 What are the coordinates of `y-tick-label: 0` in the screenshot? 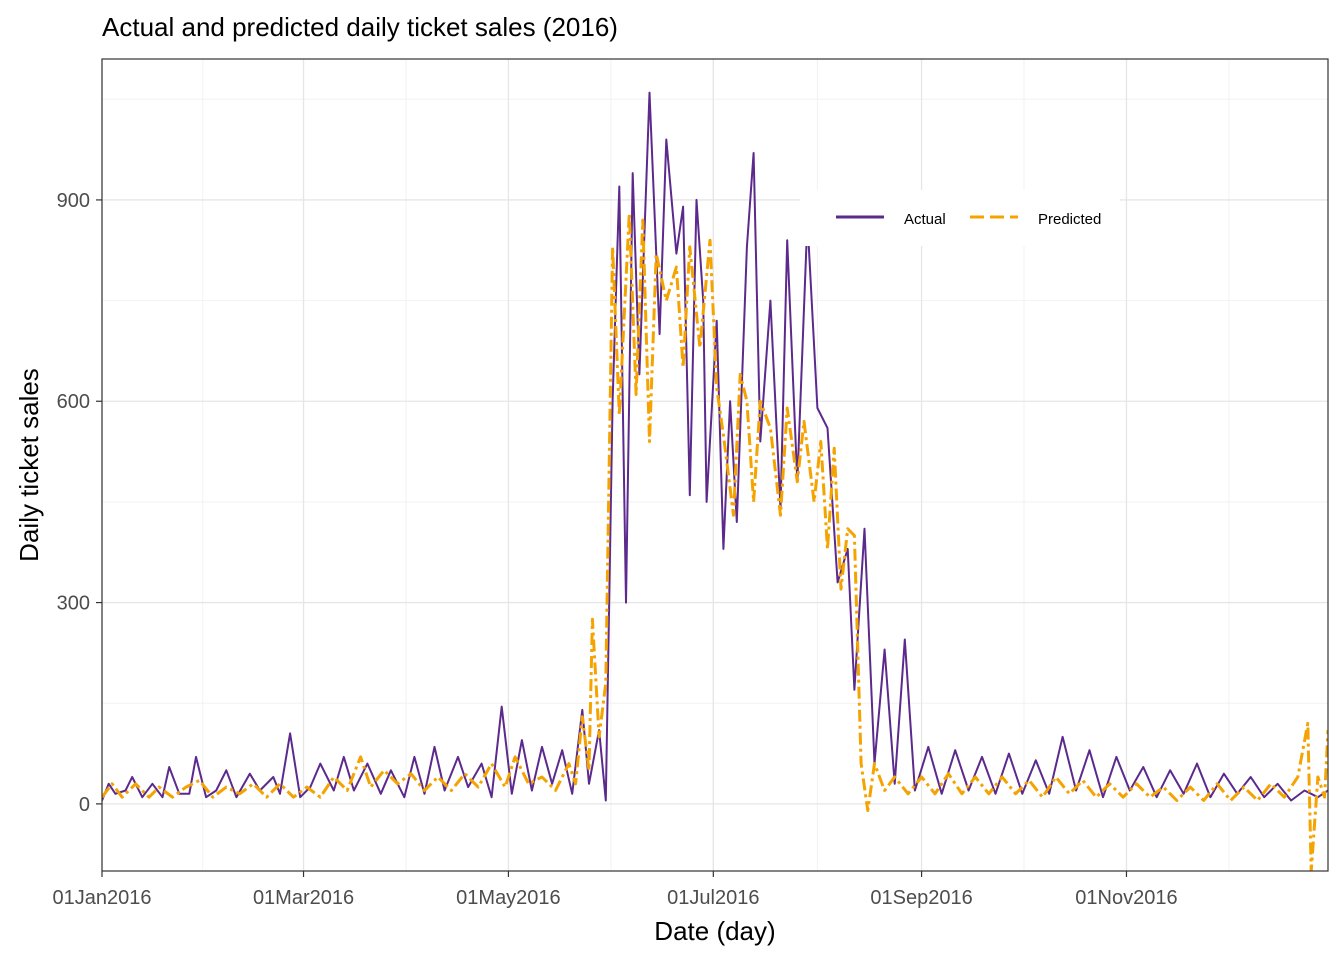 It's located at (84, 805).